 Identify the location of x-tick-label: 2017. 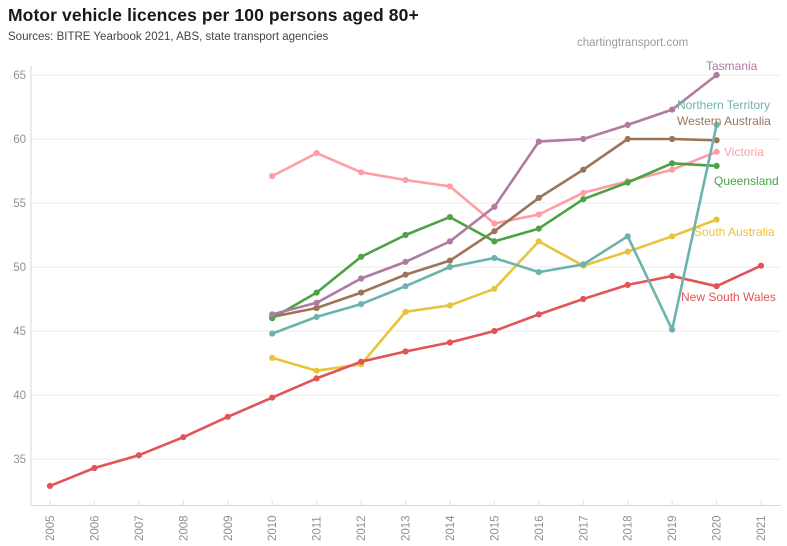
(584, 528).